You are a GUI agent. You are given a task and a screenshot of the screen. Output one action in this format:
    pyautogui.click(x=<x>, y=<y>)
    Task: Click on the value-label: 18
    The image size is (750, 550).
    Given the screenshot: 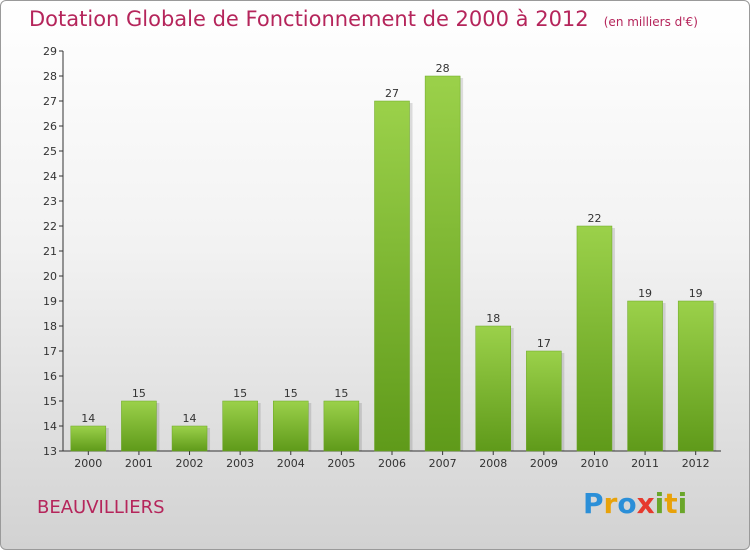 What is the action you would take?
    pyautogui.click(x=493, y=318)
    